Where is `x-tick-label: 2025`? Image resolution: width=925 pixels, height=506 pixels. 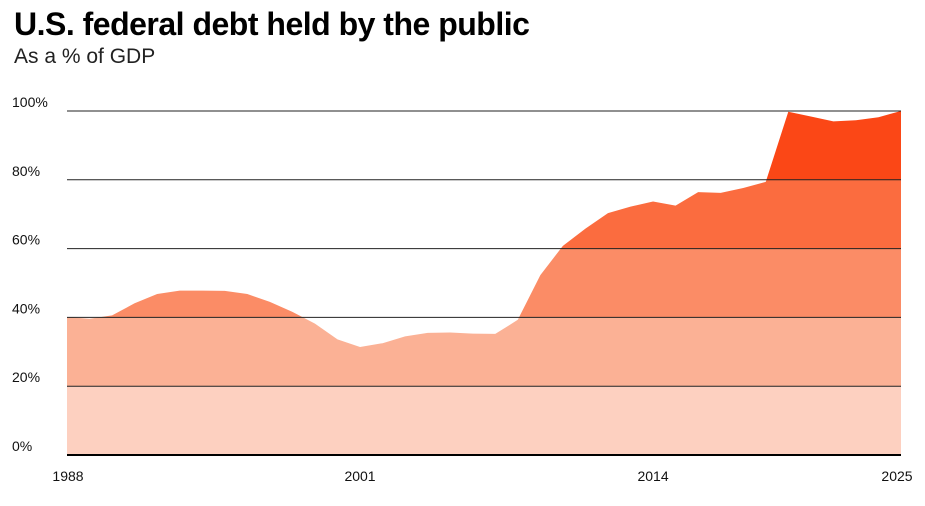 x-tick-label: 2025 is located at coordinates (896, 476).